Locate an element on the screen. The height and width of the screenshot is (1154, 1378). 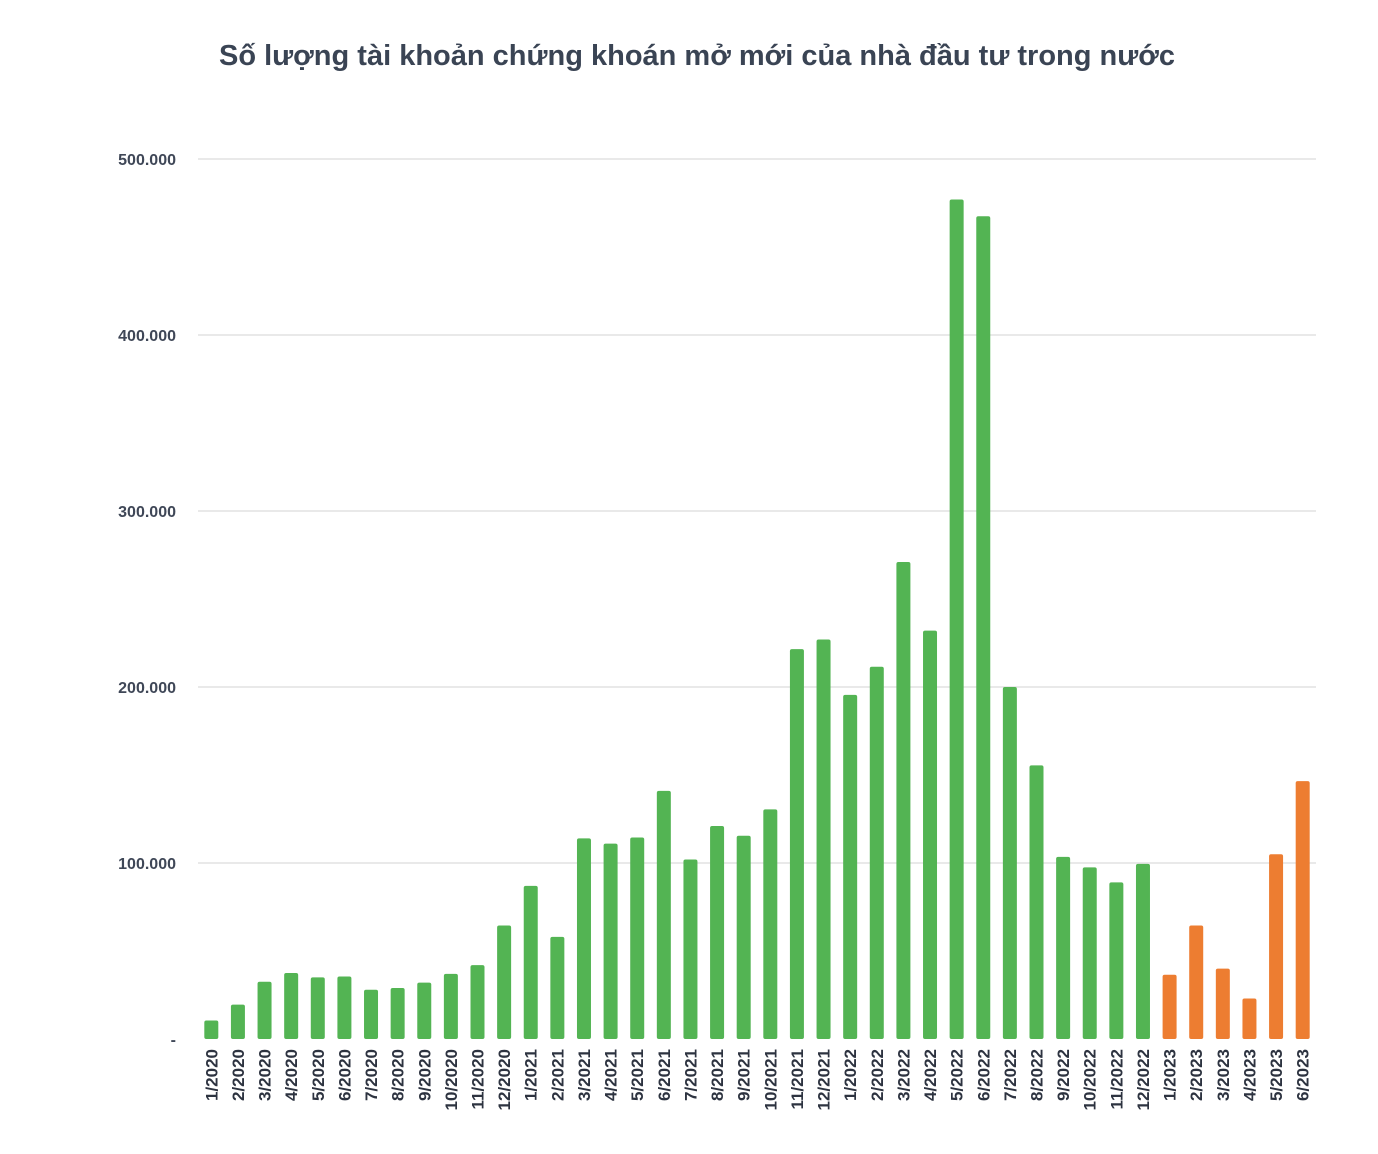
x-tick-label: 7/2021 is located at coordinates (690, 1075).